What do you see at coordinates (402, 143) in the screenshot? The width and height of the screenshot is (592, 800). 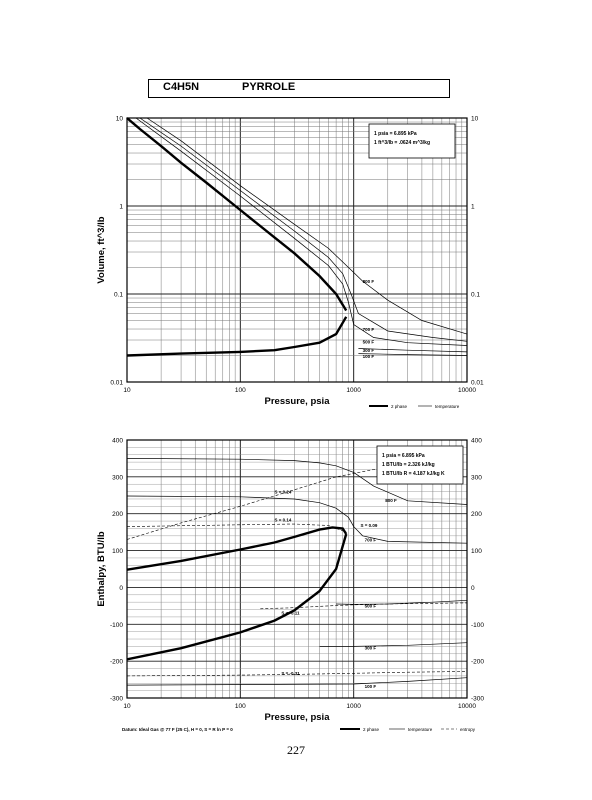 I see `conversion-info-text: 1 ft^3/lb = .0624 m^3/kg` at bounding box center [402, 143].